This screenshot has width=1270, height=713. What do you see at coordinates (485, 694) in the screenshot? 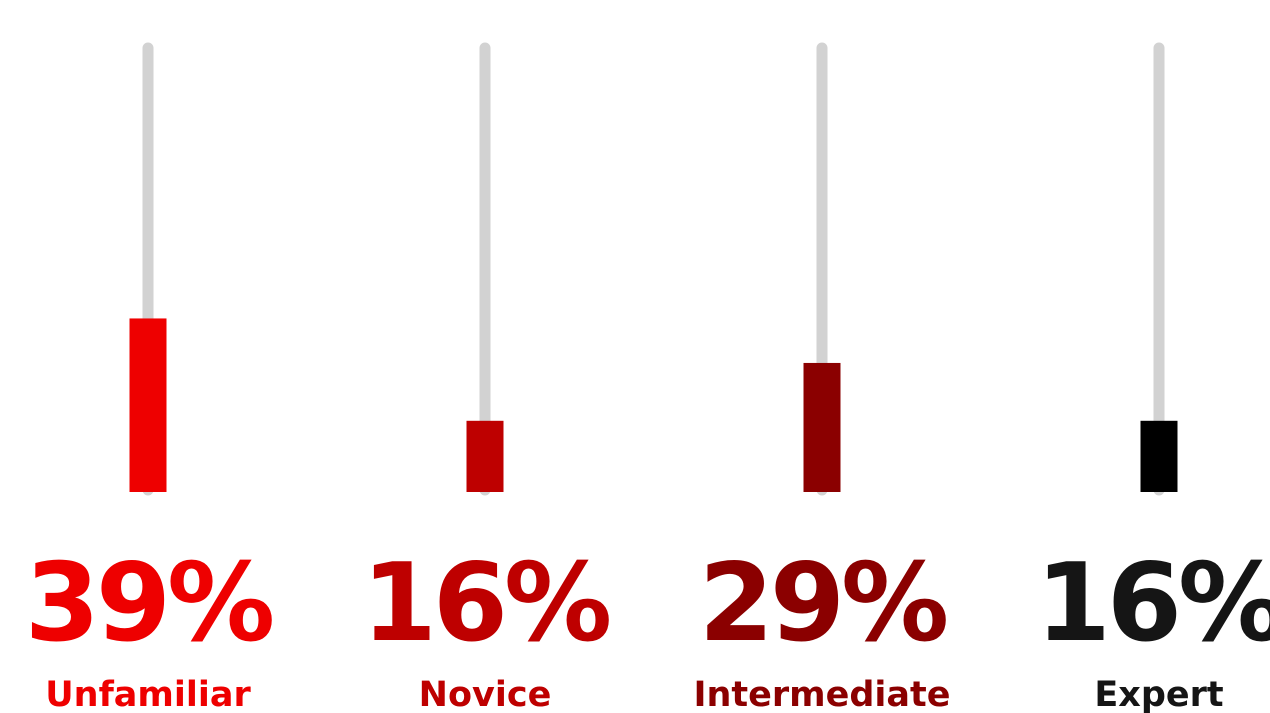
I see `category-label-novice: Novice` at bounding box center [485, 694].